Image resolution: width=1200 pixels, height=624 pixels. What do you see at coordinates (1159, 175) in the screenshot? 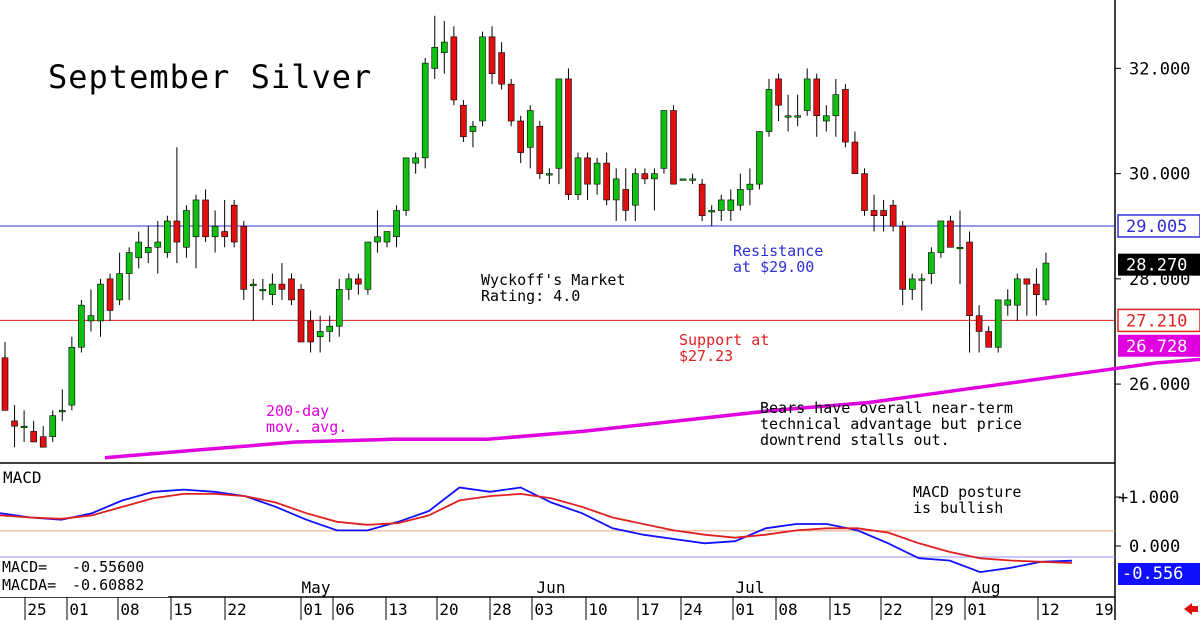
I see `price-tick-label: 30.000` at bounding box center [1159, 175].